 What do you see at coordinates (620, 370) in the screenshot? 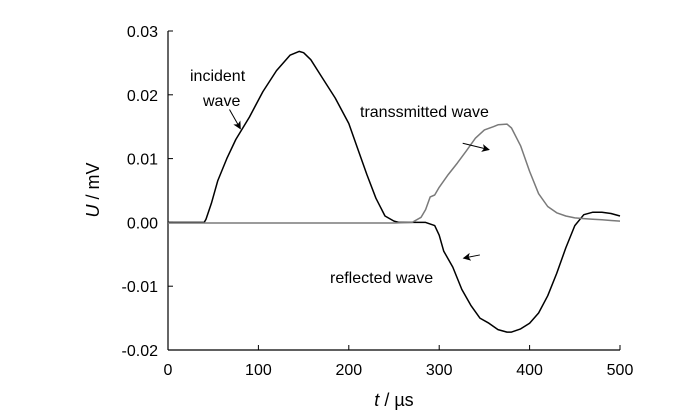
I see `x-tick-label: 500` at bounding box center [620, 370].